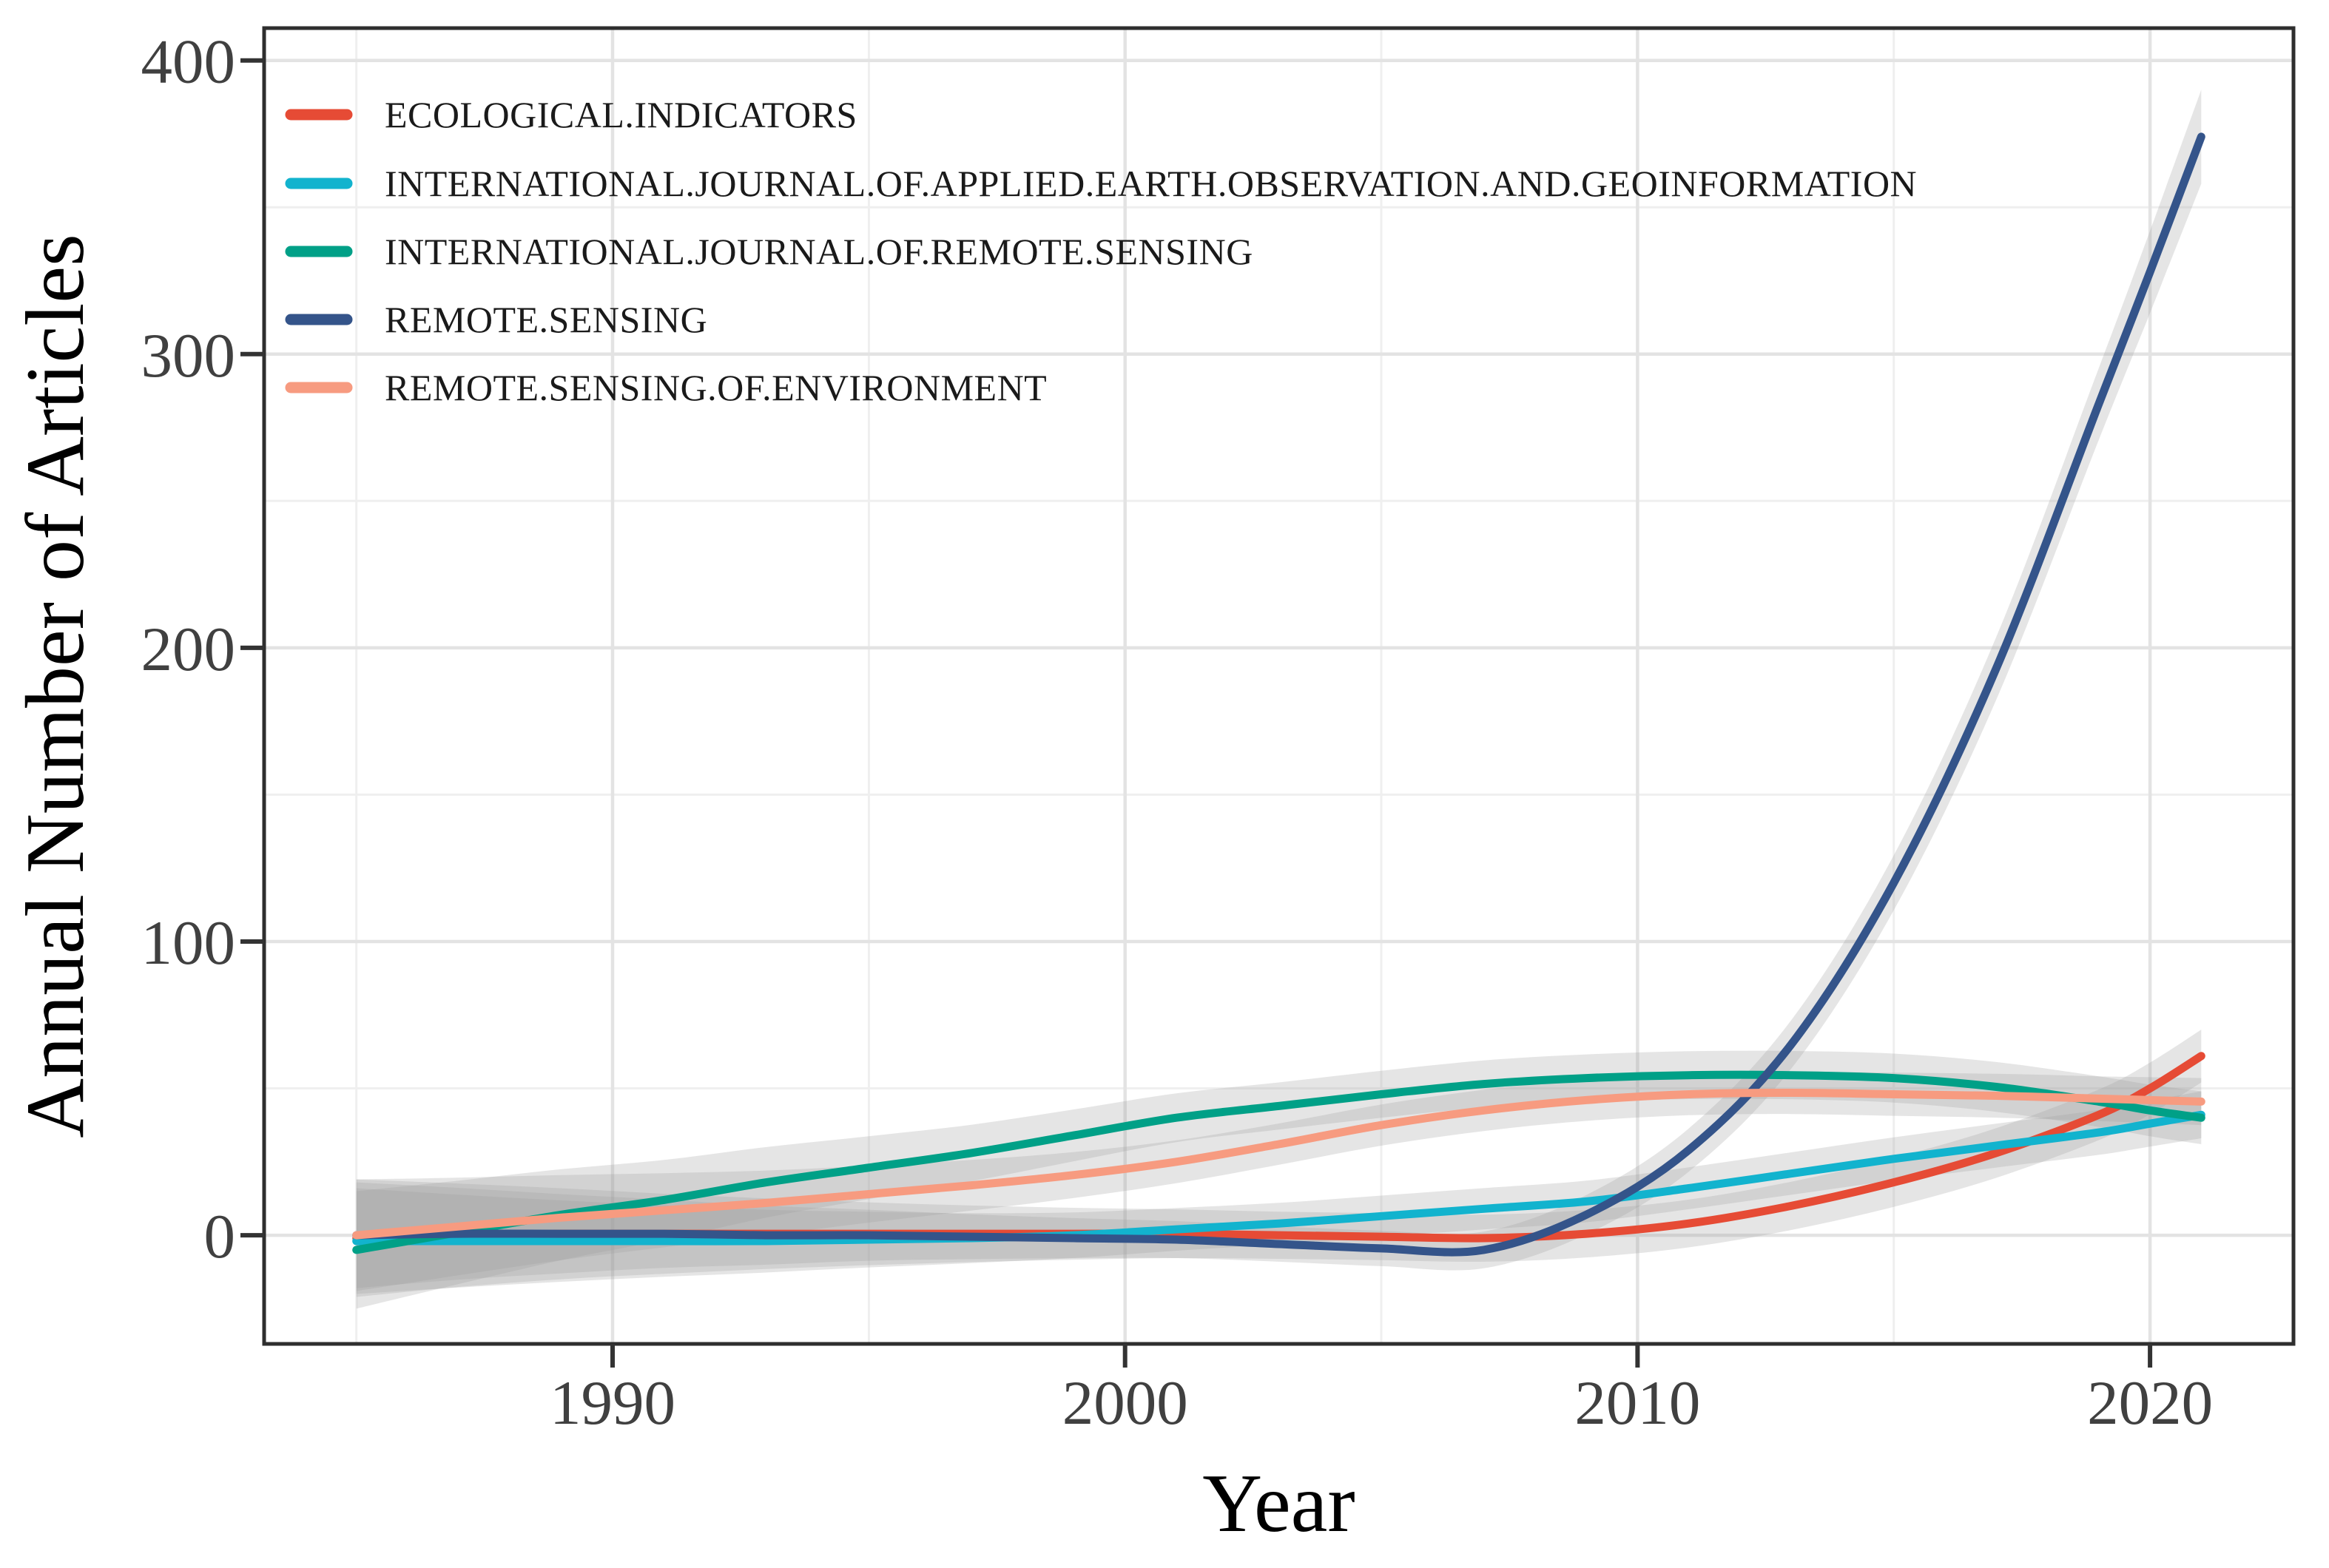 This screenshot has width=2329, height=1568. I want to click on legend-item: REMOTE.SENSING, so click(496, 319).